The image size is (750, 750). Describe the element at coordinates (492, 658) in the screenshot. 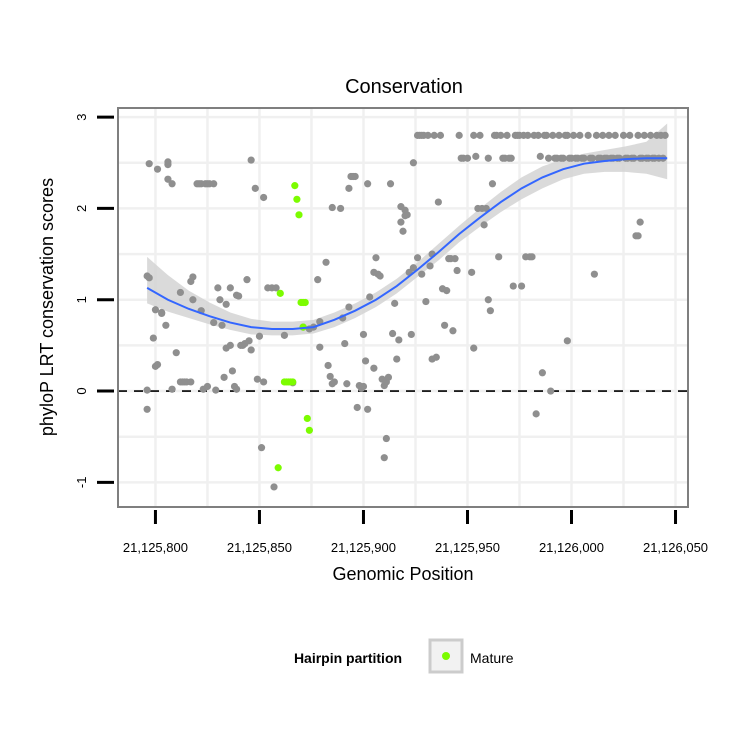

I see `legend-label-mature: Mature` at that location.